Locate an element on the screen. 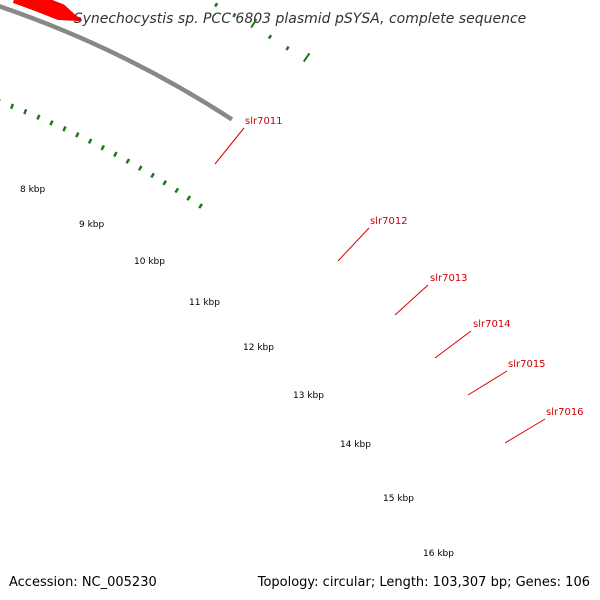 The image size is (600, 600). gene-label-slr7011: slr7011 is located at coordinates (264, 121).